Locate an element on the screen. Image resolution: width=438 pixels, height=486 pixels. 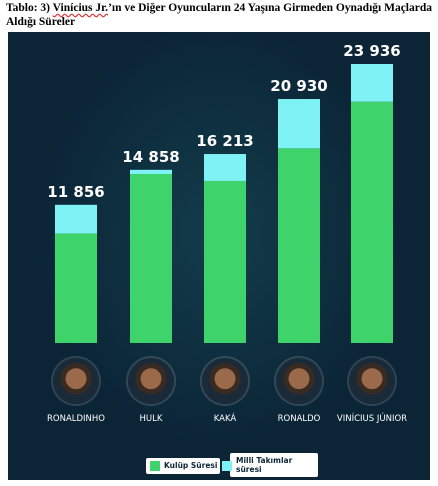
legend-club-box: Kulüp Süresi is located at coordinates (183, 466).